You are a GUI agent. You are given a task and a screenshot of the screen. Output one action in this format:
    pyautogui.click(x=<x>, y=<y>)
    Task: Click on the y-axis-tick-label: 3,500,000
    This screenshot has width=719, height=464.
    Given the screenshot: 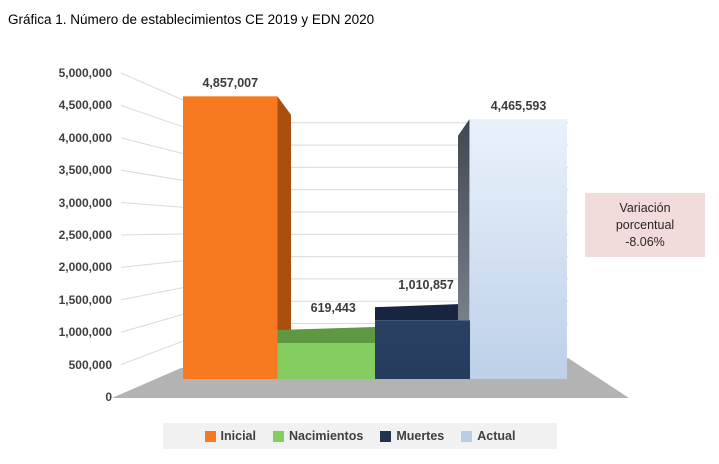 What is the action you would take?
    pyautogui.click(x=85, y=170)
    